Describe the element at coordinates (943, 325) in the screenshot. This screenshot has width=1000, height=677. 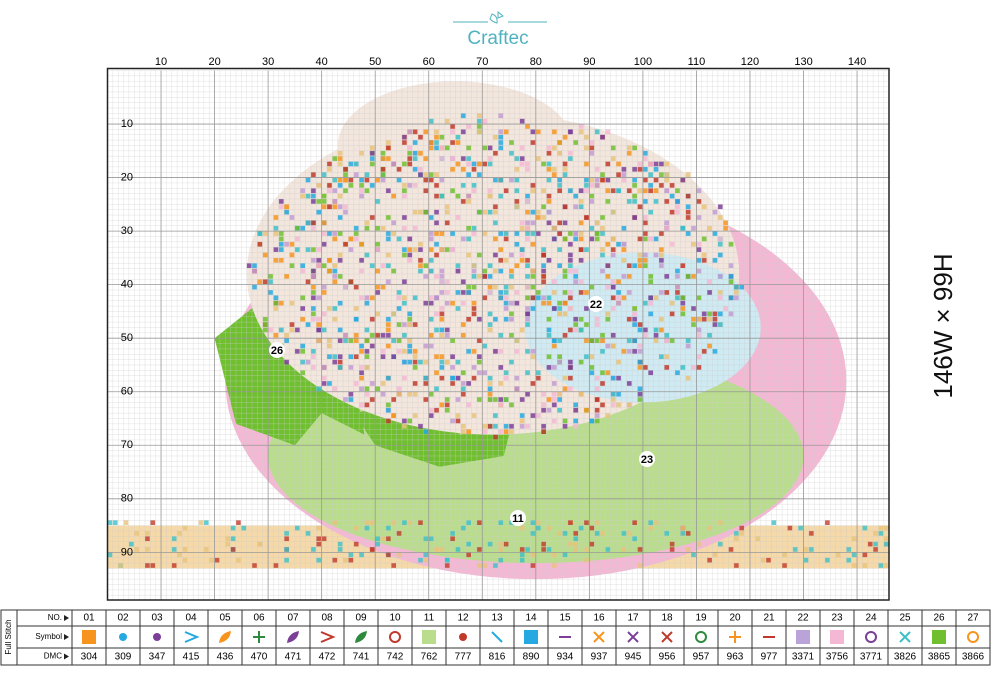
I see `size-label: 146W × 99H` at that location.